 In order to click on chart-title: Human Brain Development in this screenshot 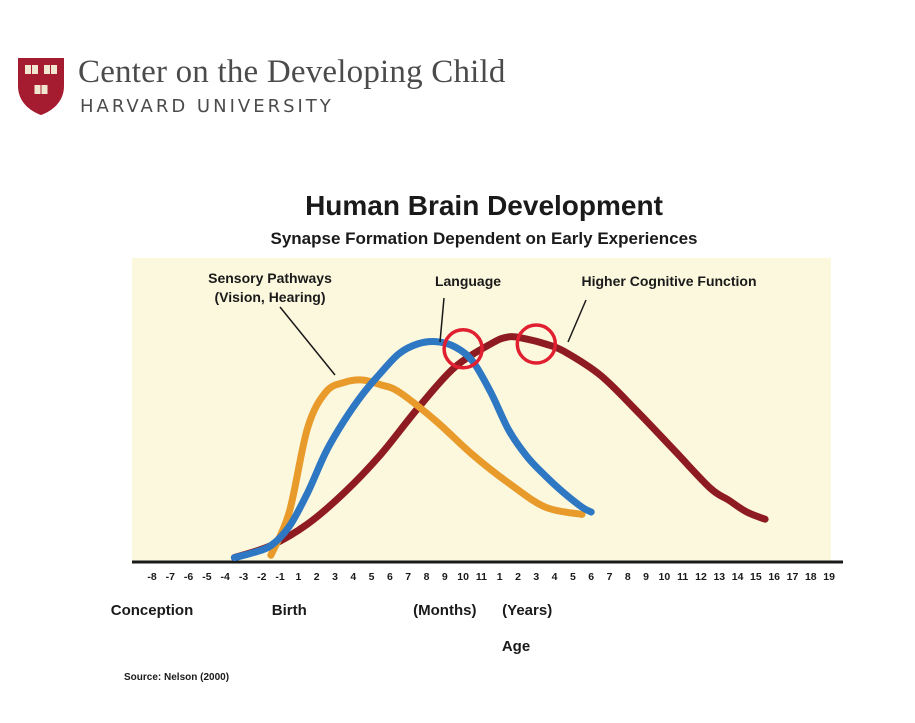, I will do `click(484, 205)`.